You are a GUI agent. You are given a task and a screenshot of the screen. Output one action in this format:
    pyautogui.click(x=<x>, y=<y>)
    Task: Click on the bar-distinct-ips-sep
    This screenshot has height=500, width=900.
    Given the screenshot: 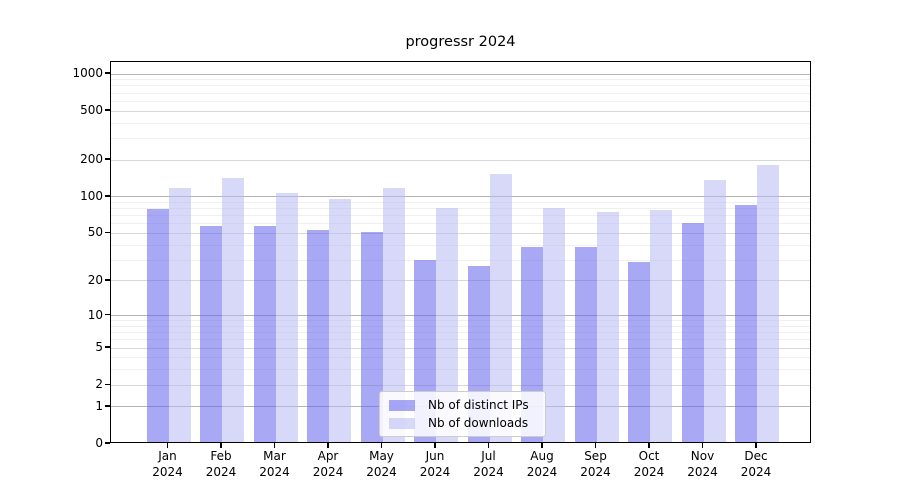 What is the action you would take?
    pyautogui.click(x=585, y=344)
    